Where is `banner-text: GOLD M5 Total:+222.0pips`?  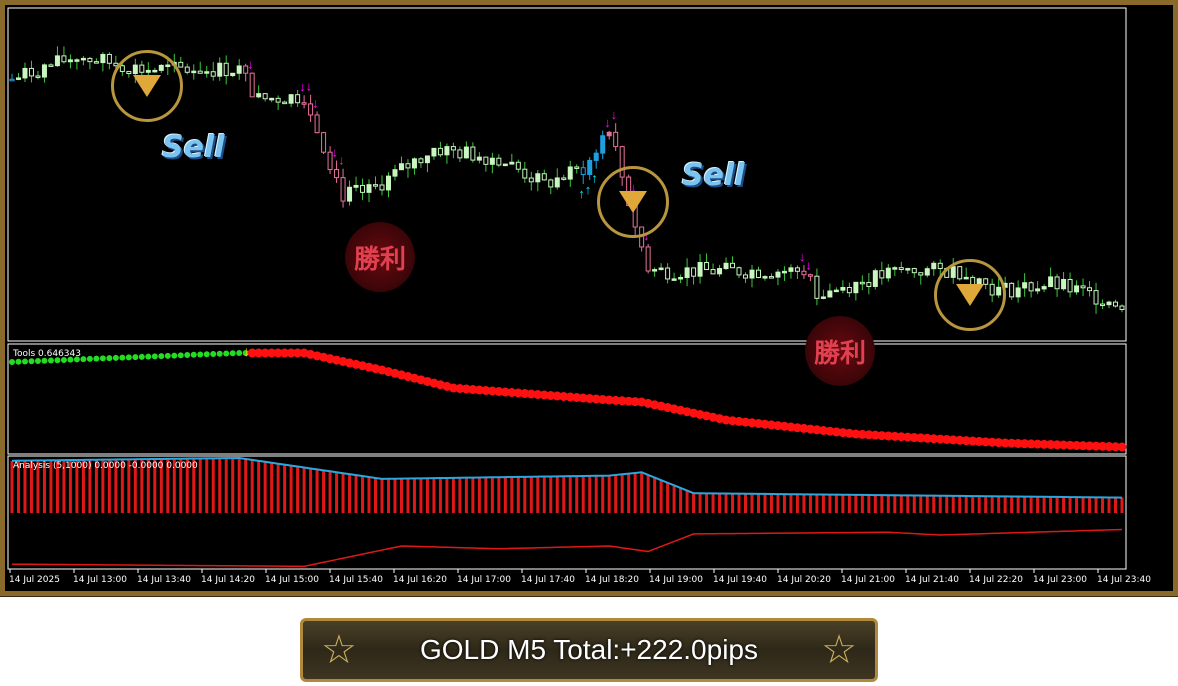
banner-text: GOLD M5 Total:+222.0pips is located at coordinates (588, 649).